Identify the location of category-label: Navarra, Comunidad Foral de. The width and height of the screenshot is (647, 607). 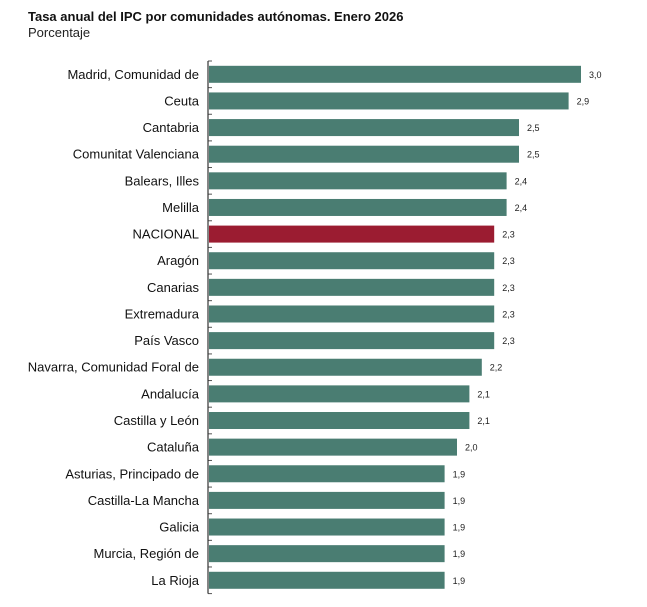
(113, 367).